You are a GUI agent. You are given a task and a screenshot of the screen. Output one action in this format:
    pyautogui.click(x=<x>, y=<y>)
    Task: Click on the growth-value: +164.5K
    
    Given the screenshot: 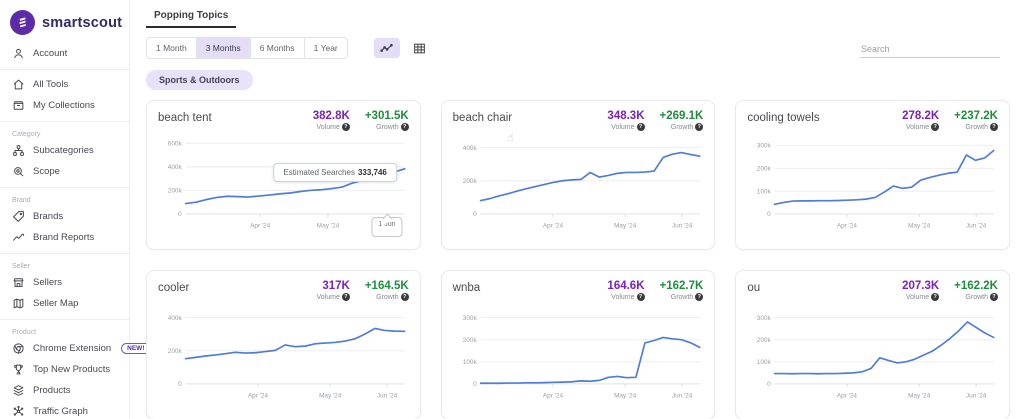 What is the action you would take?
    pyautogui.click(x=386, y=286)
    